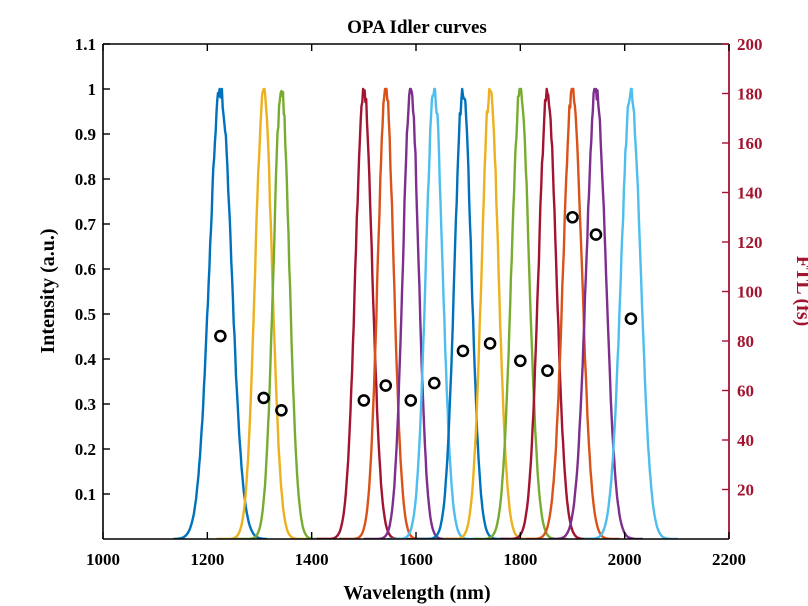 This screenshot has height=606, width=808. I want to click on x-tick-label: 2000, so click(625, 559).